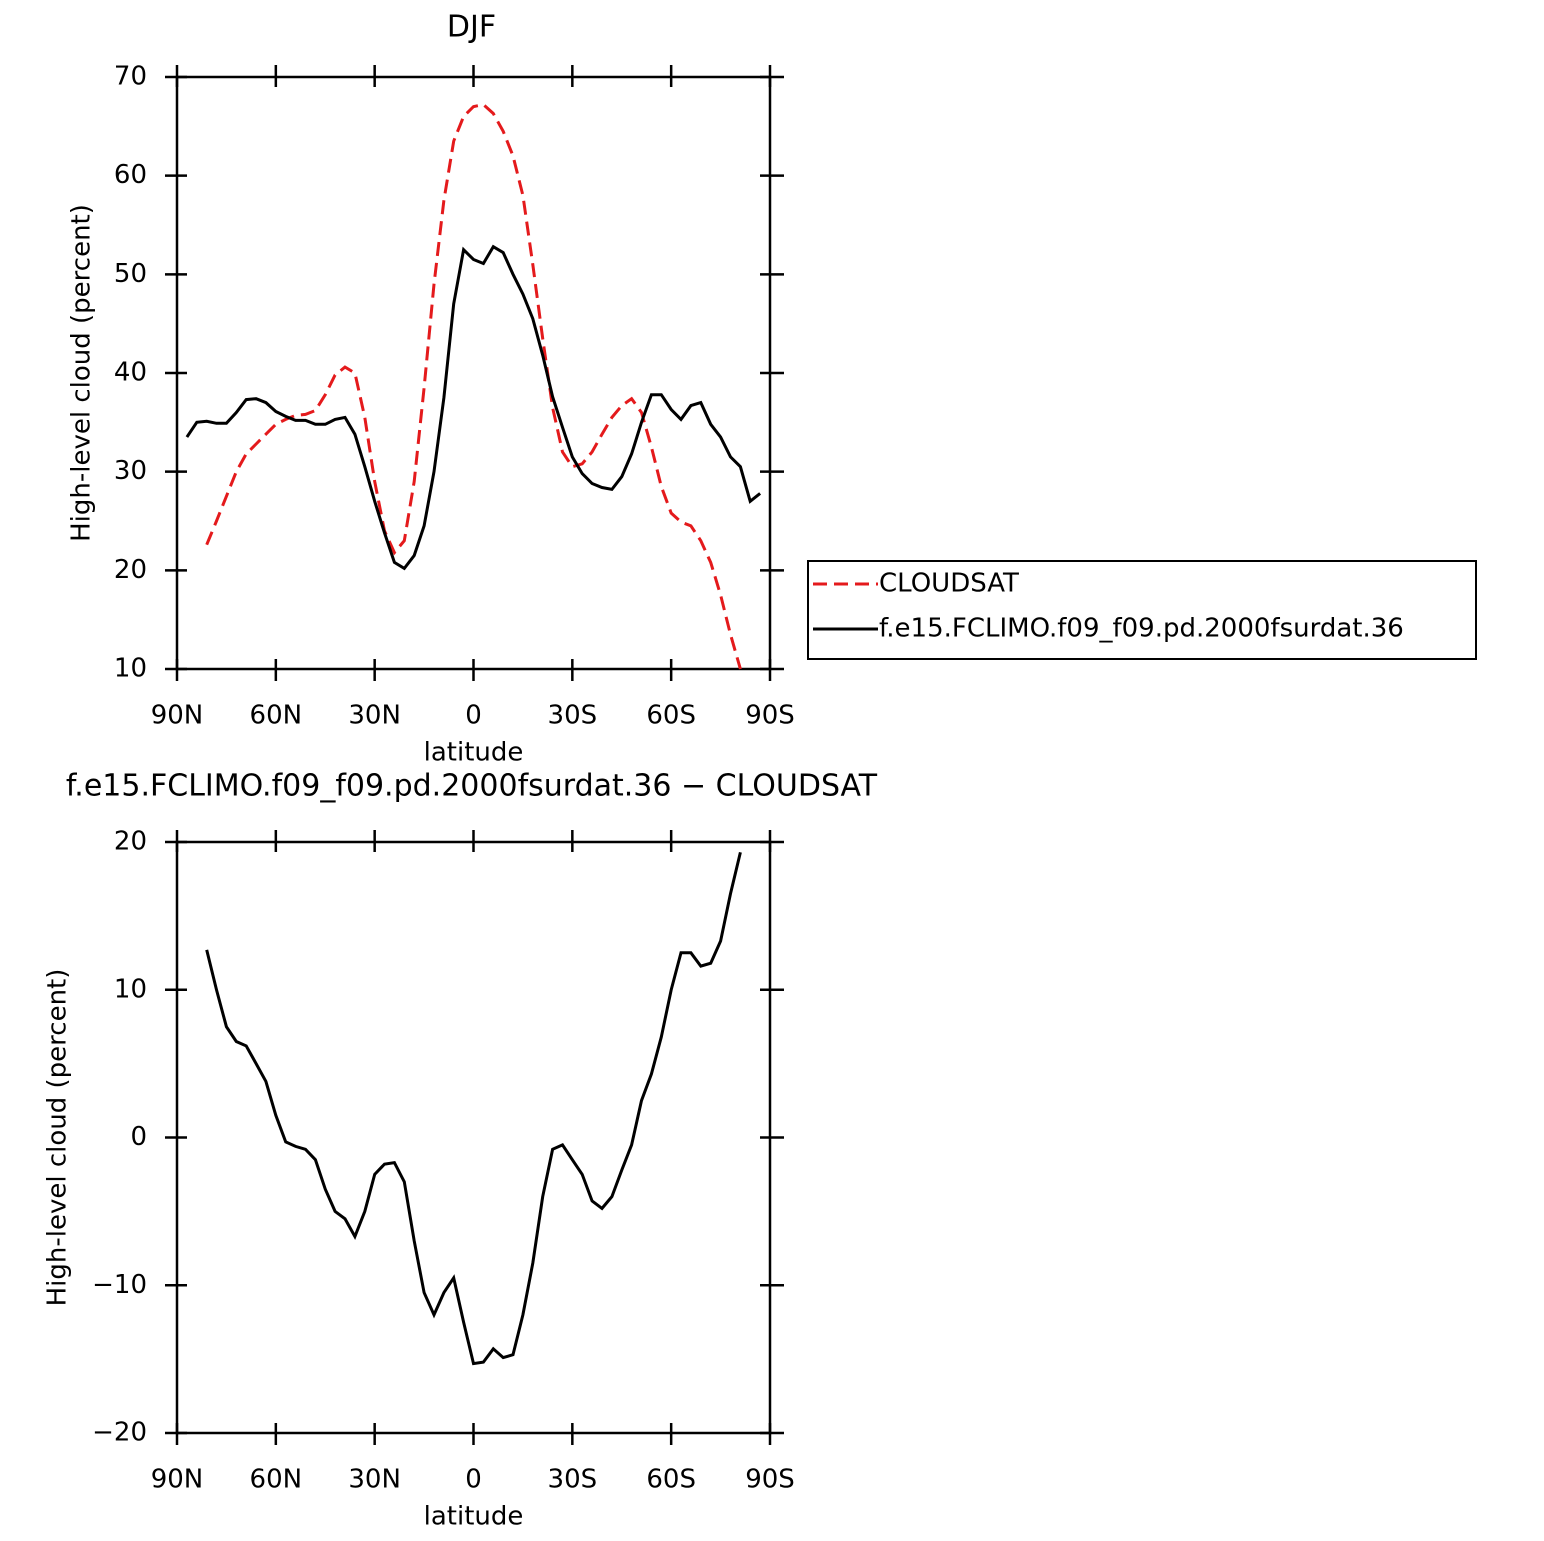  Describe the element at coordinates (119, 1285) in the screenshot. I see `y-tick-label: −10` at that location.